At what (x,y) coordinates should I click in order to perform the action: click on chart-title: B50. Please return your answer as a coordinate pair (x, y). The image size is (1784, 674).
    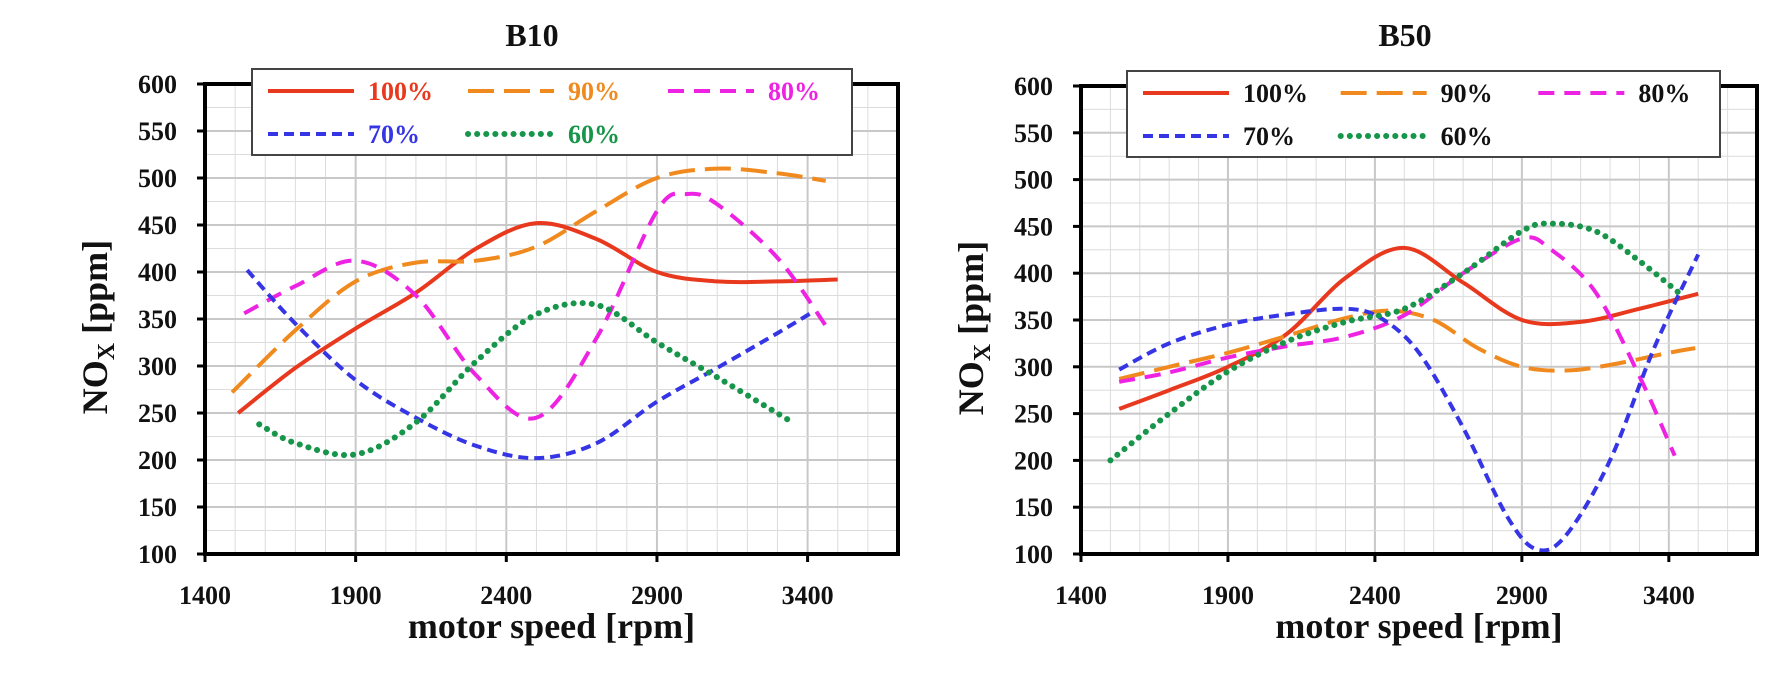
    Looking at the image, I should click on (1404, 35).